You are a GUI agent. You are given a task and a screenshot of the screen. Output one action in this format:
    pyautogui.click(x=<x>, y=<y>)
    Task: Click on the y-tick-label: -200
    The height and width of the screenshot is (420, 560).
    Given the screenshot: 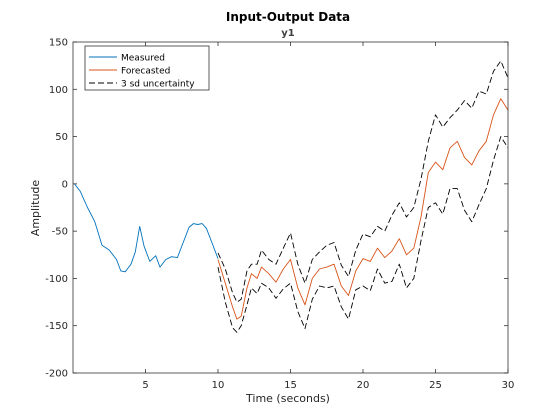 What is the action you would take?
    pyautogui.click(x=56, y=374)
    